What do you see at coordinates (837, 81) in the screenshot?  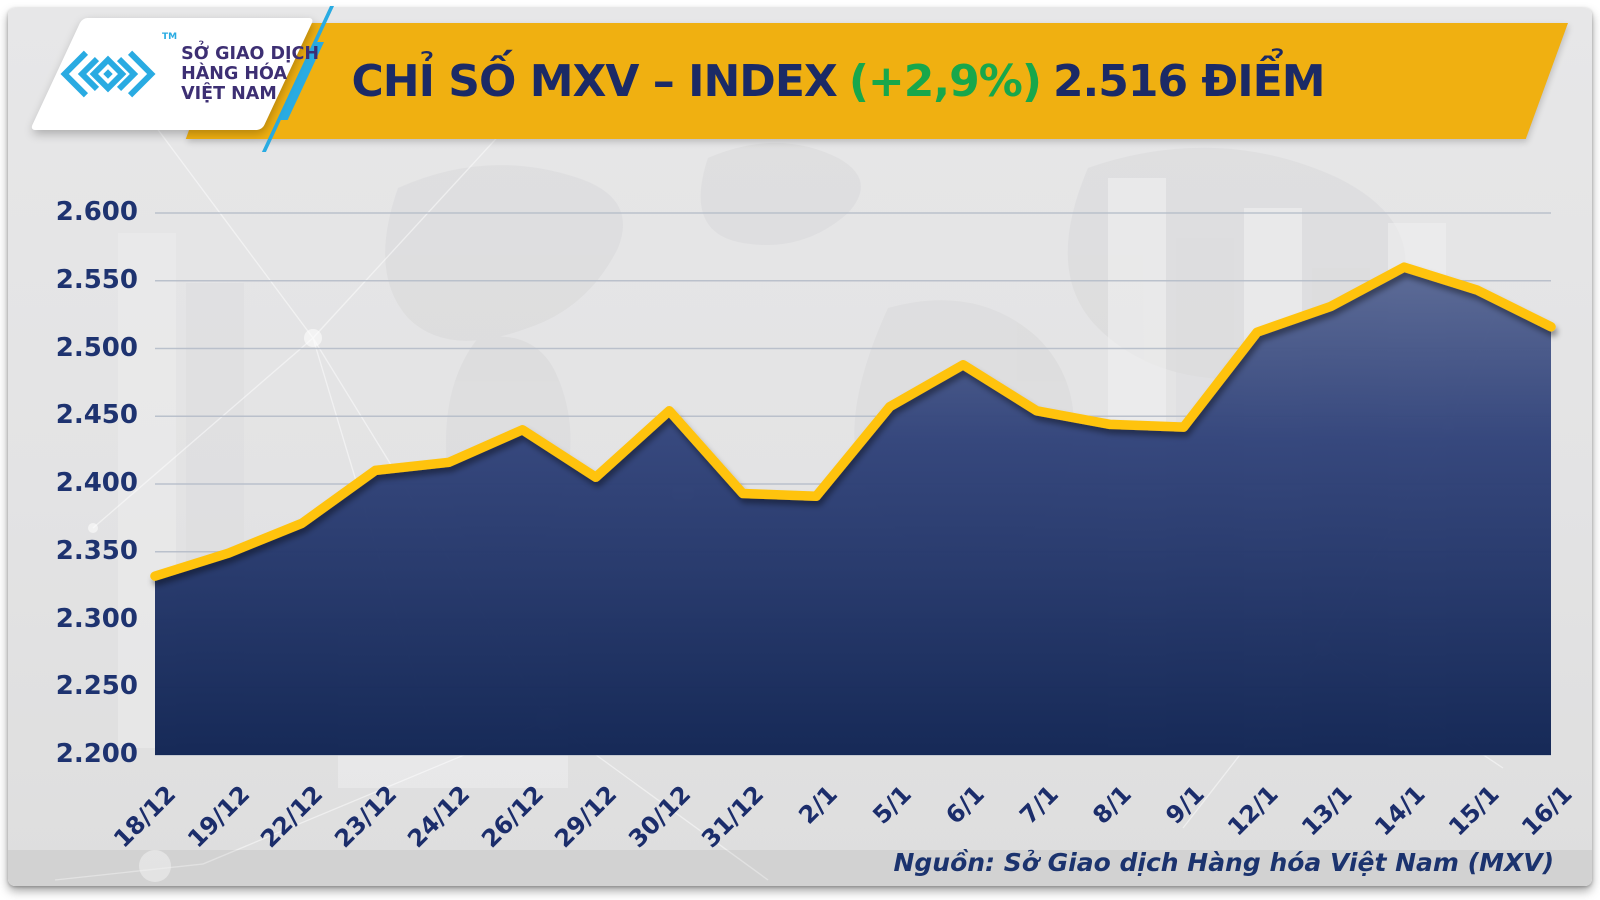 I see `page-title: CHỈ SỐ MXV – INDEX (+2,9%) 2.516 ĐIỂM` at bounding box center [837, 81].